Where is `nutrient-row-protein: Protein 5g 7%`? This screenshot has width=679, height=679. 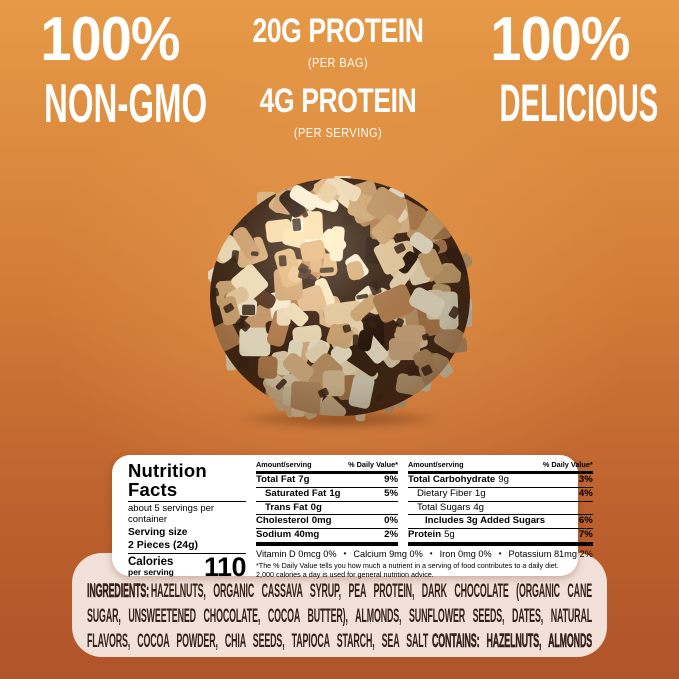 nutrient-row-protein: Protein 5g 7% is located at coordinates (500, 535).